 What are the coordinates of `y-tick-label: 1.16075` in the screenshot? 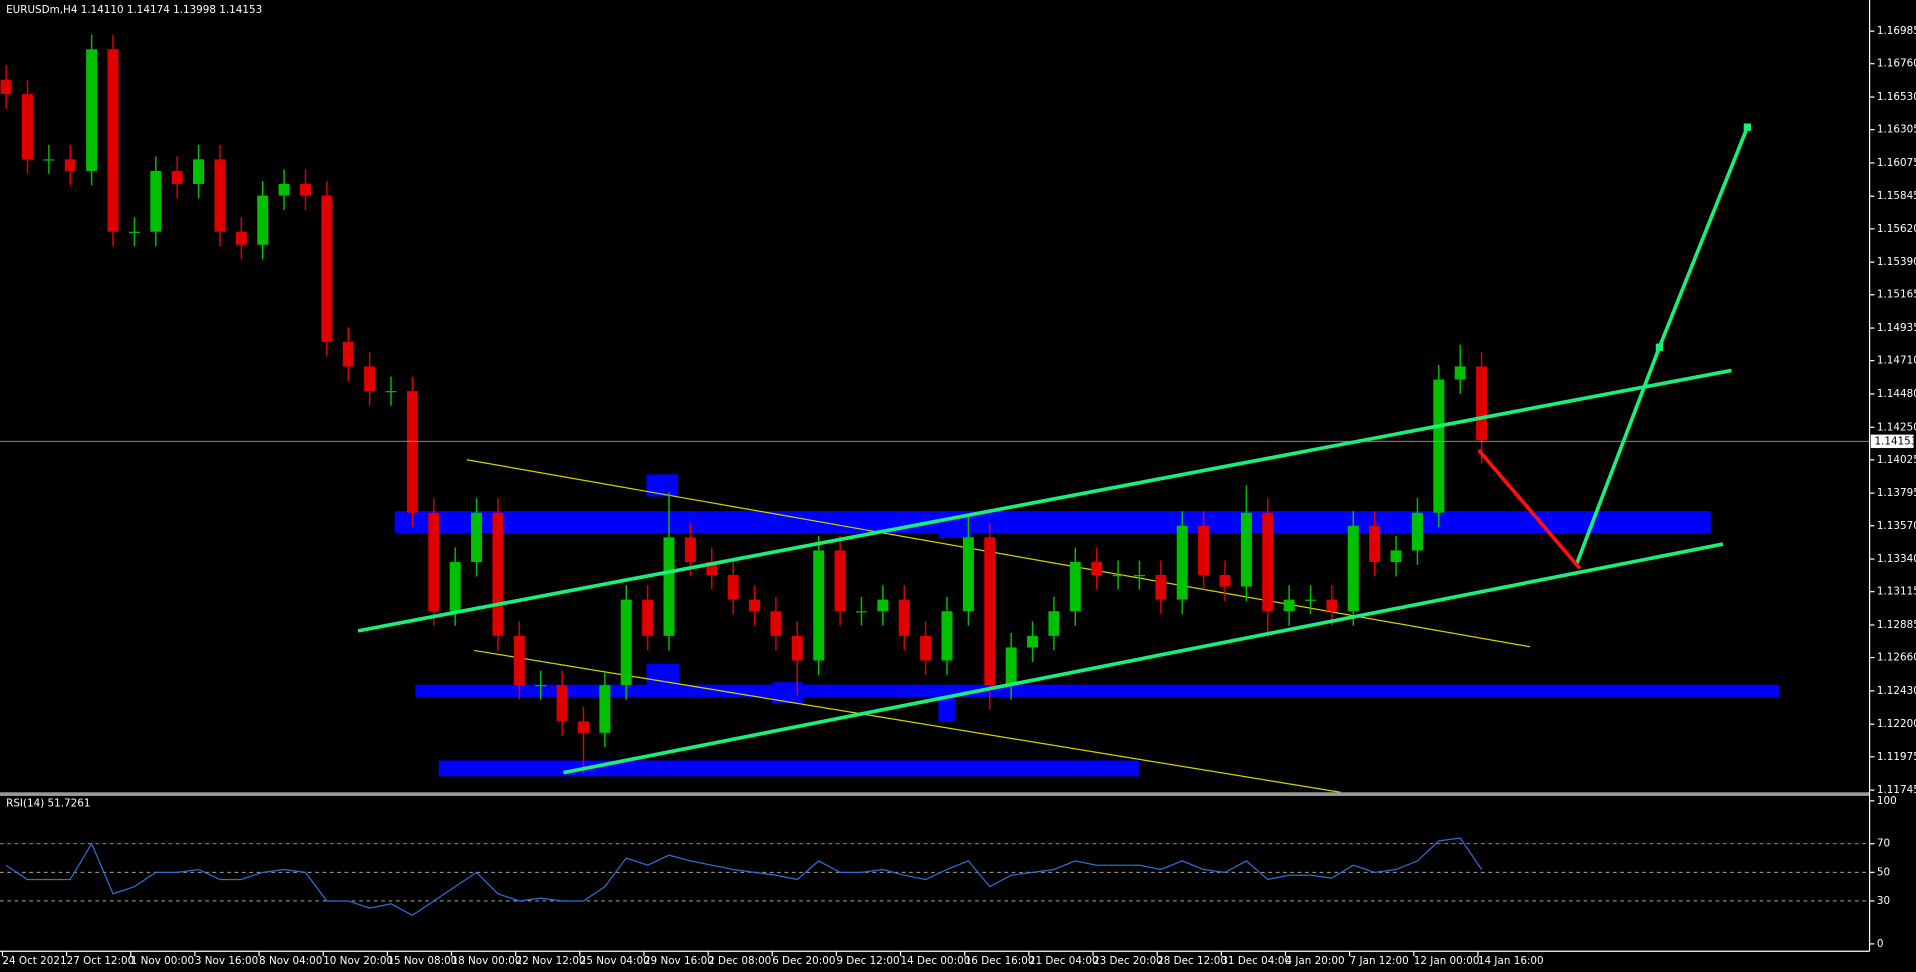 It's located at (1896, 163).